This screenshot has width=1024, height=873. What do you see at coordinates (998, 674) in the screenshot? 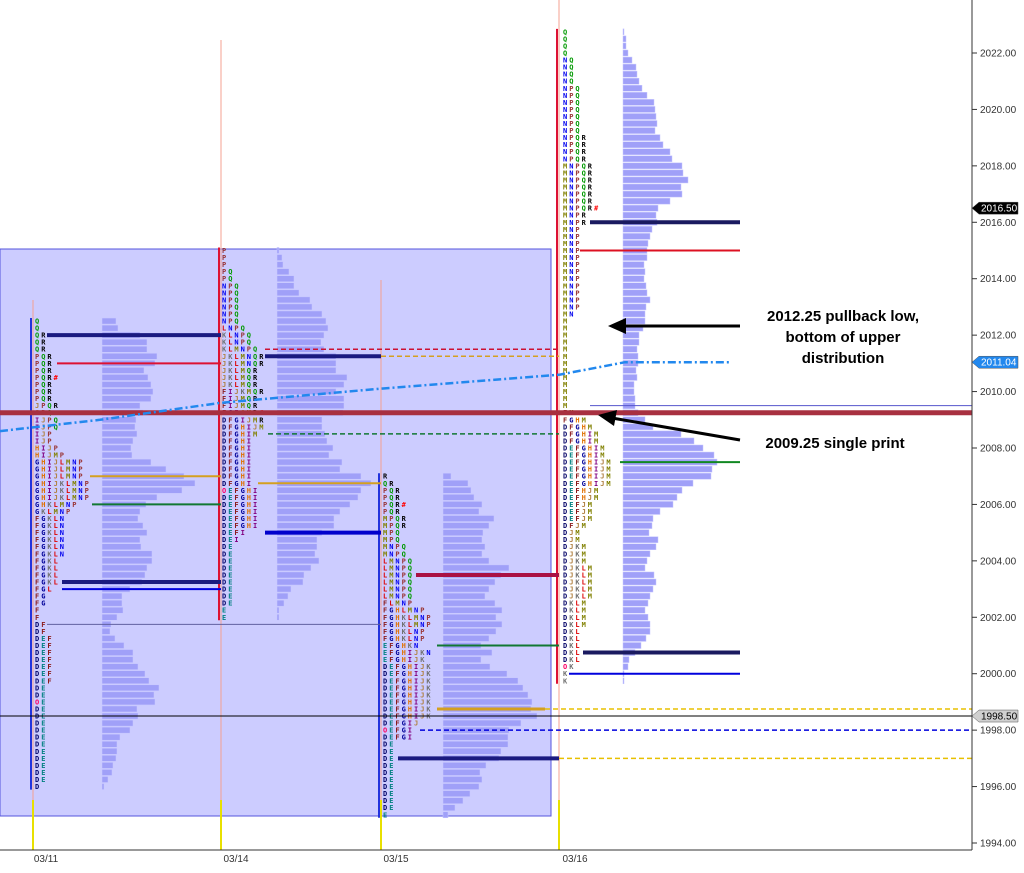
I see `price-tick-label: 2000.00` at bounding box center [998, 674].